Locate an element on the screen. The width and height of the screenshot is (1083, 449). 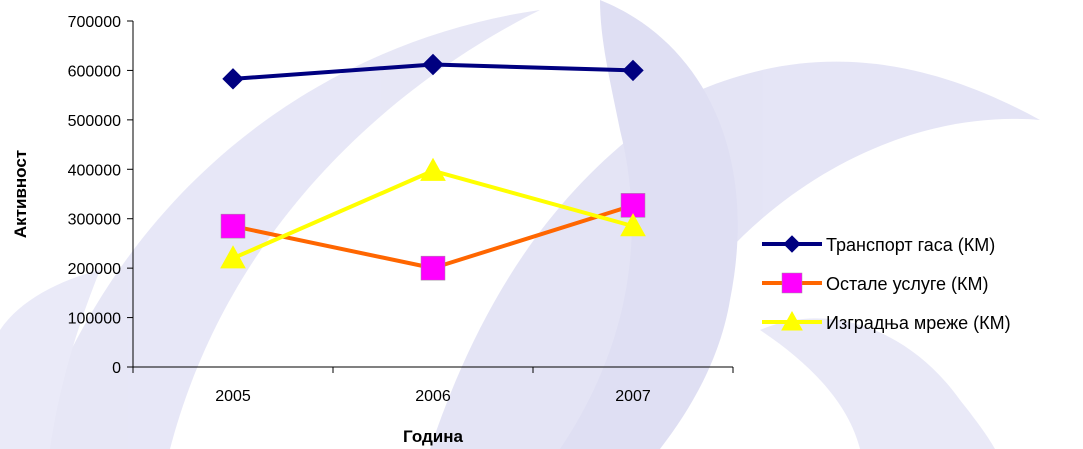
y-tick-label: 500000 is located at coordinates (94, 121).